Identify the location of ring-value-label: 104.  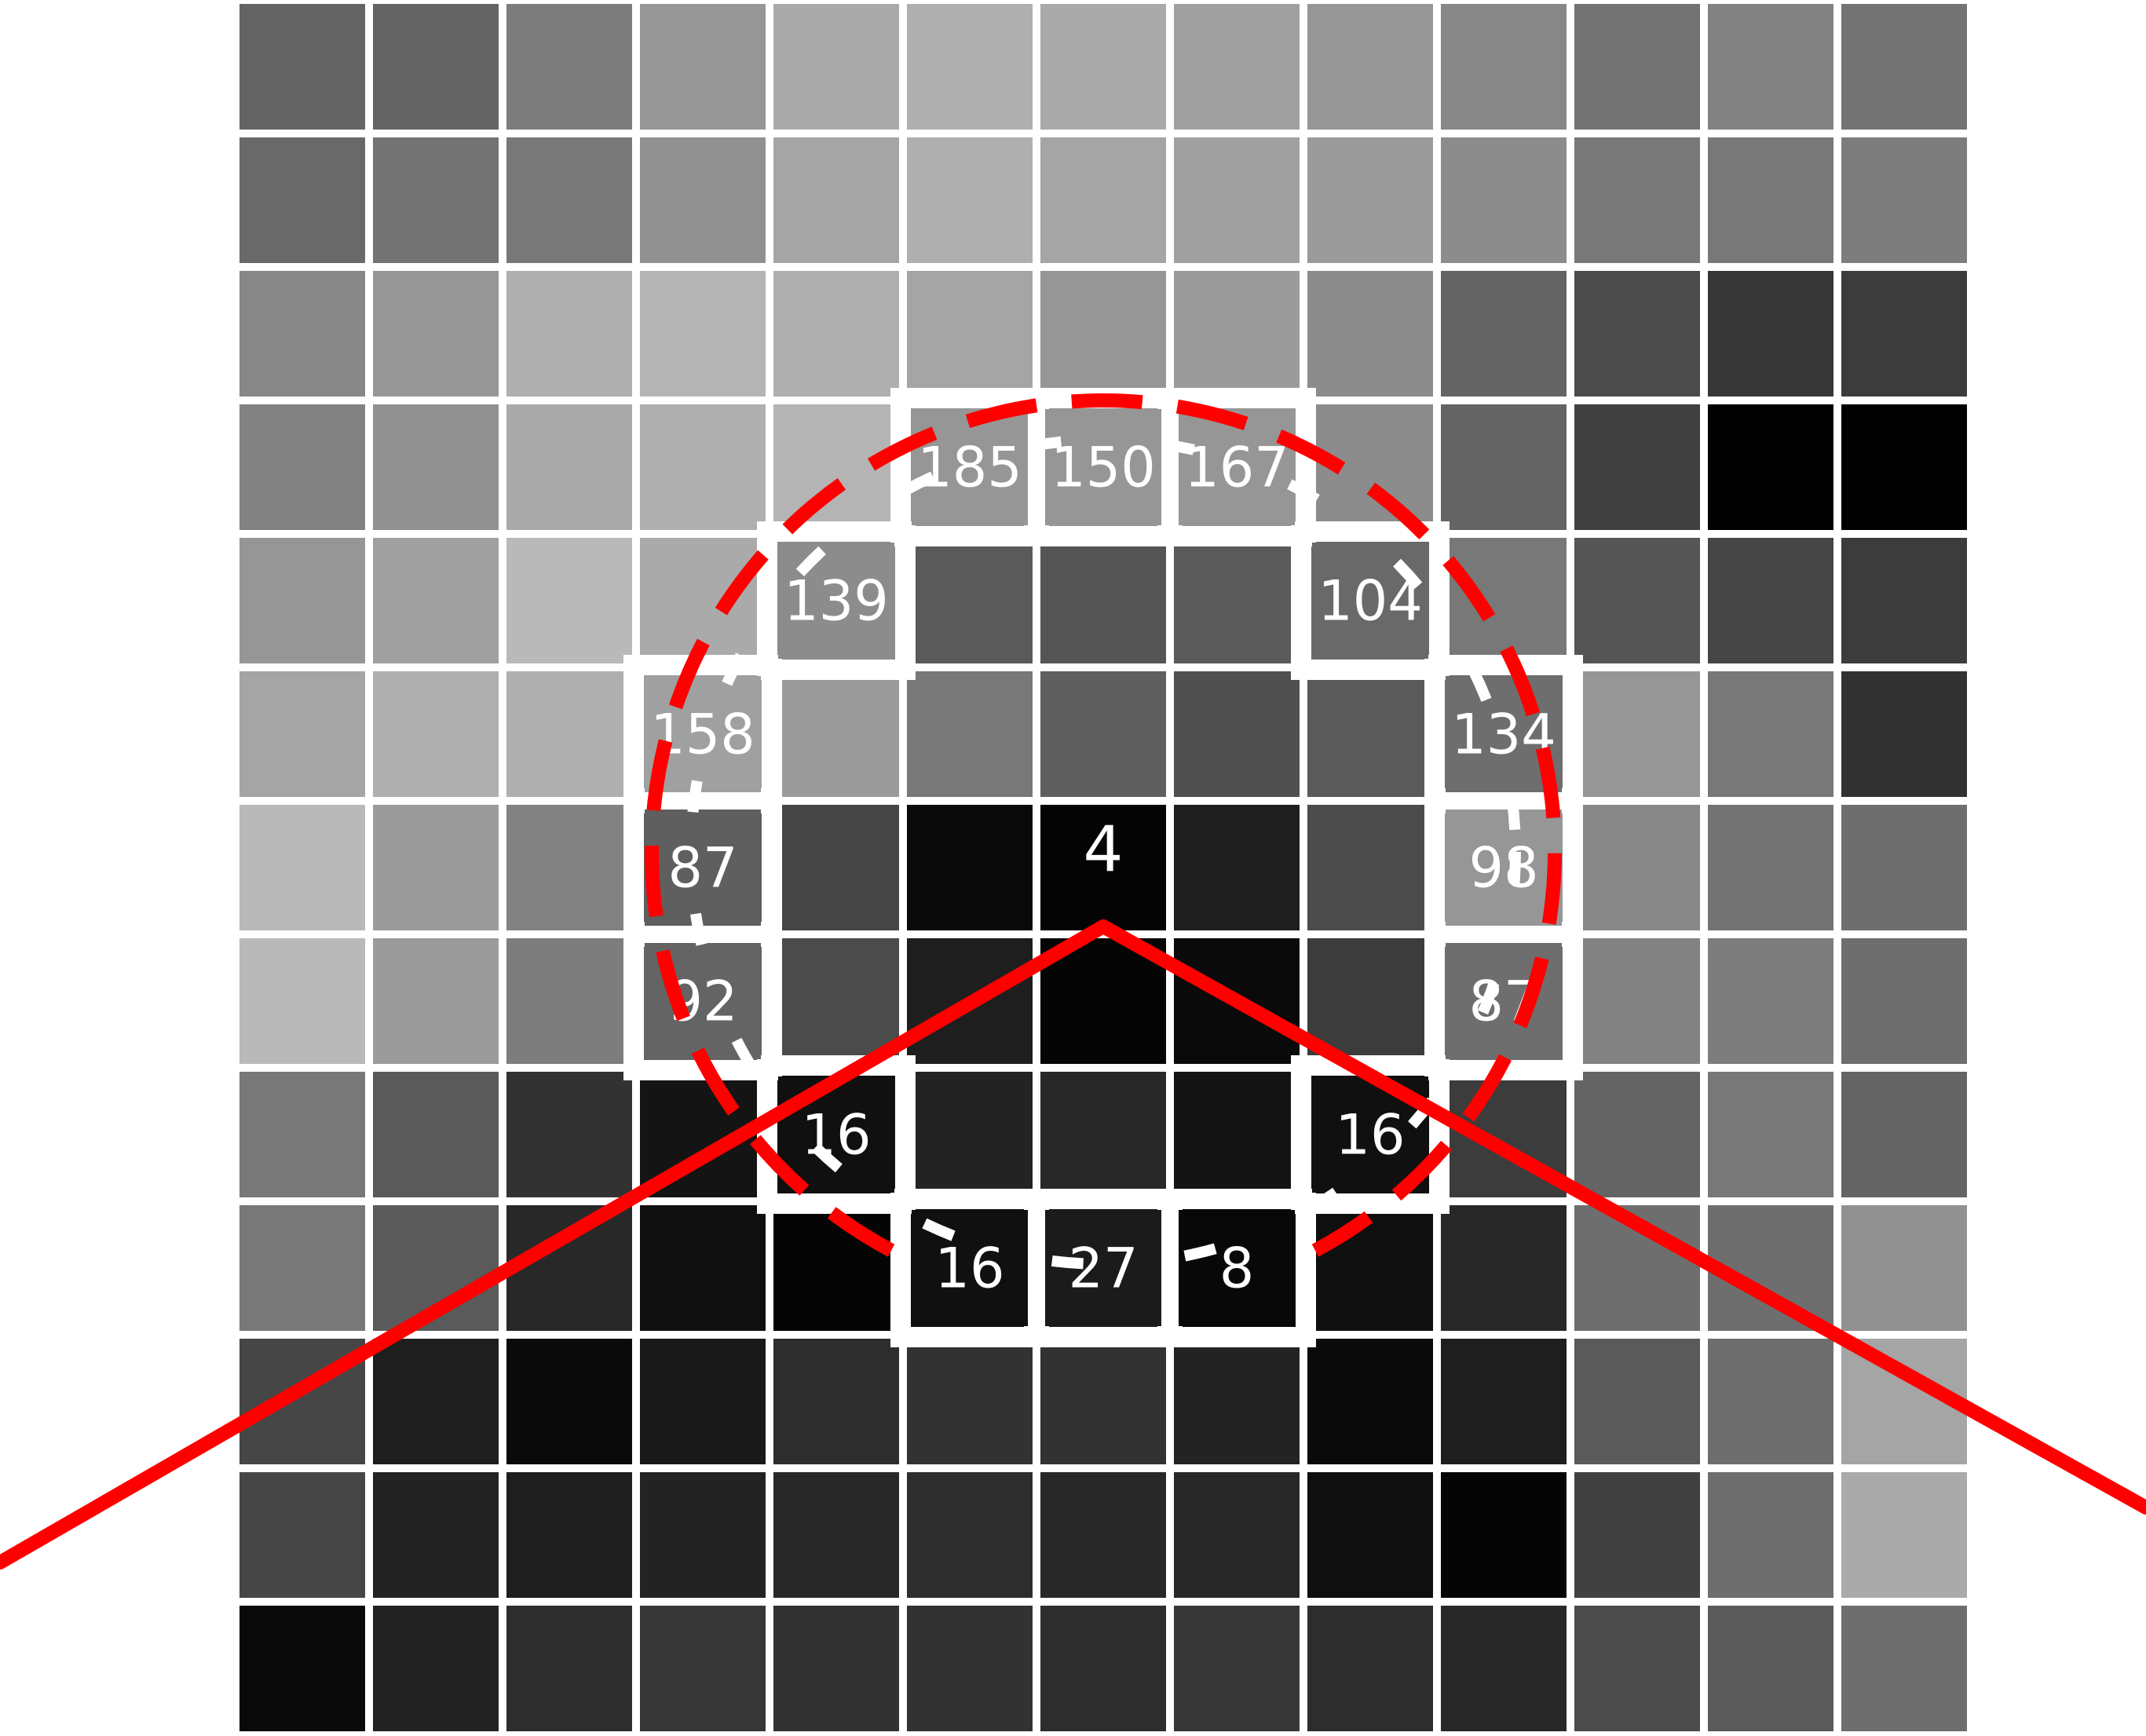
(1371, 601).